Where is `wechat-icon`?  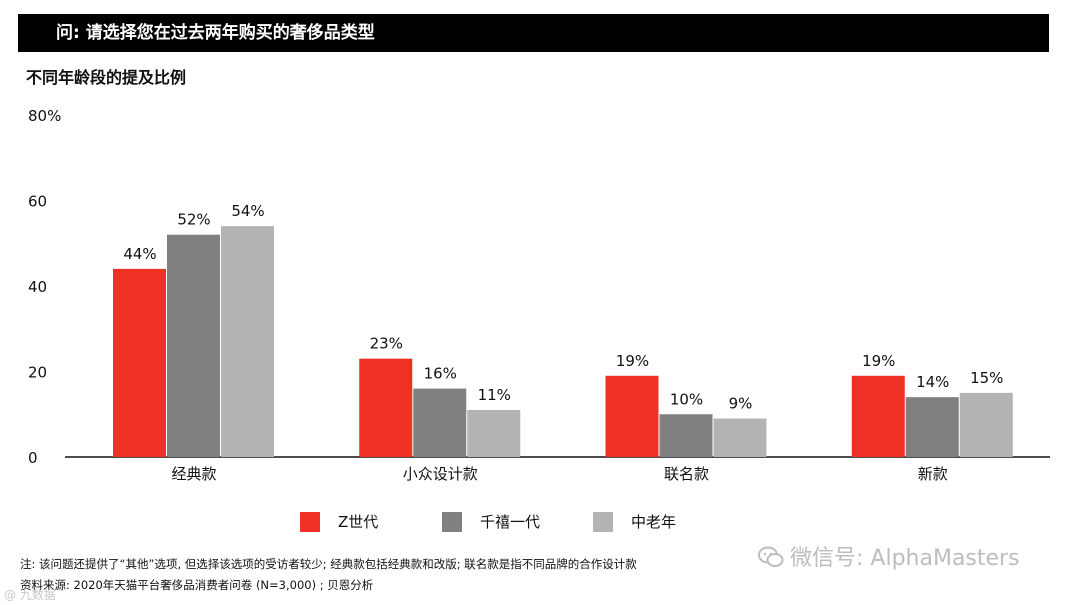 wechat-icon is located at coordinates (771, 556).